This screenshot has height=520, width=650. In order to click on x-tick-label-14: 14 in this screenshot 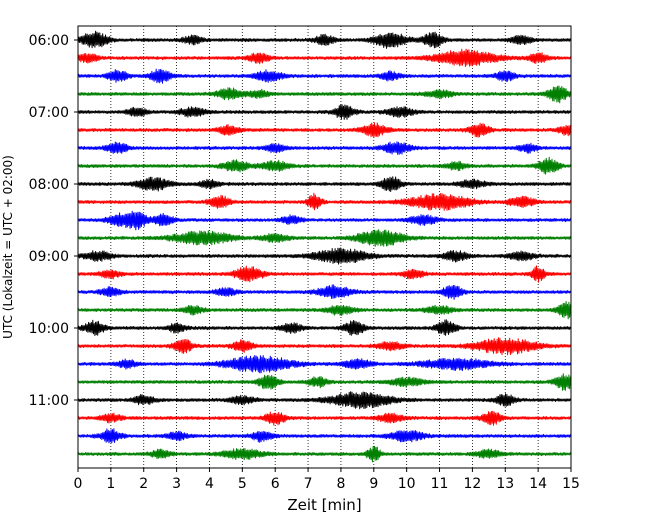, I will do `click(538, 484)`.